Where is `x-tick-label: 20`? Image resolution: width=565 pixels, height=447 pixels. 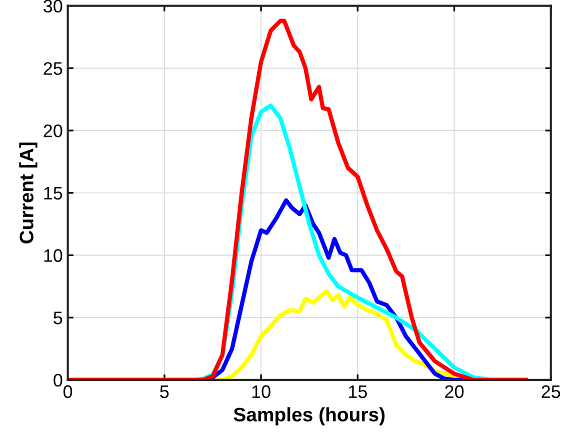
x-tick-label: 20 is located at coordinates (454, 391).